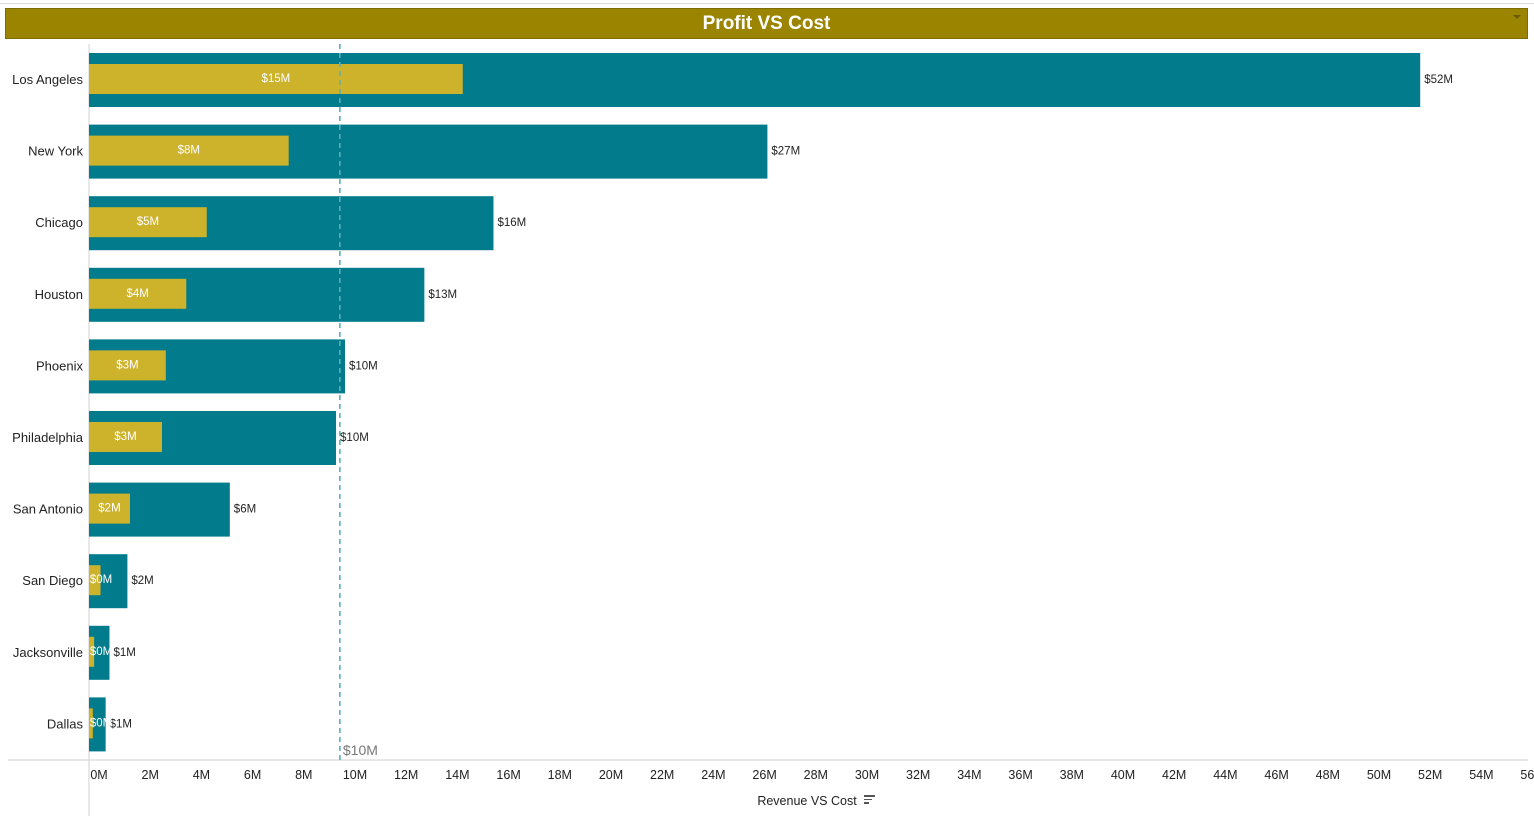 The height and width of the screenshot is (822, 1534). Describe the element at coordinates (65, 723) in the screenshot. I see `category-label: Dallas` at that location.